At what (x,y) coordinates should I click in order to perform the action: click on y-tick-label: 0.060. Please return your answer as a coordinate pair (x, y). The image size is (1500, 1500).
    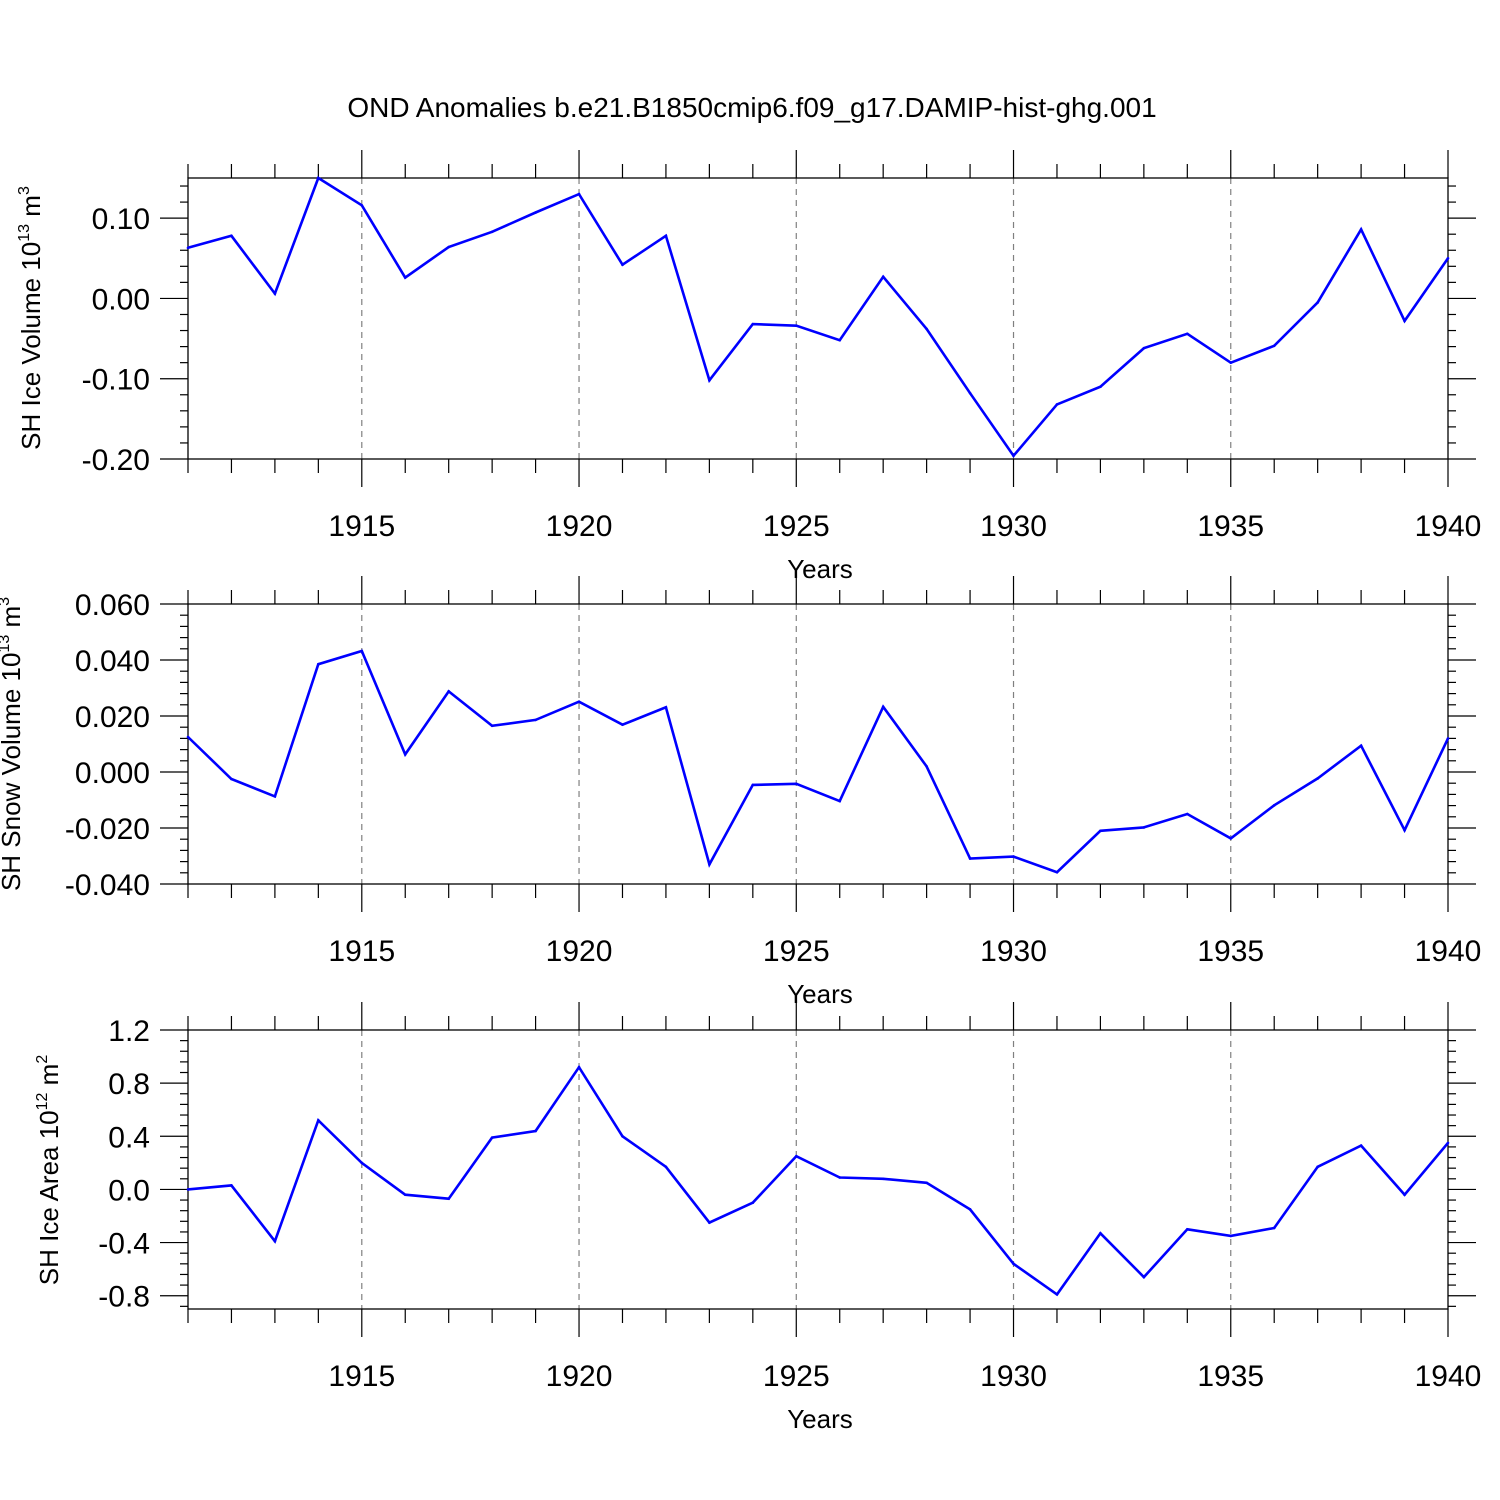
    Looking at the image, I should click on (112, 605).